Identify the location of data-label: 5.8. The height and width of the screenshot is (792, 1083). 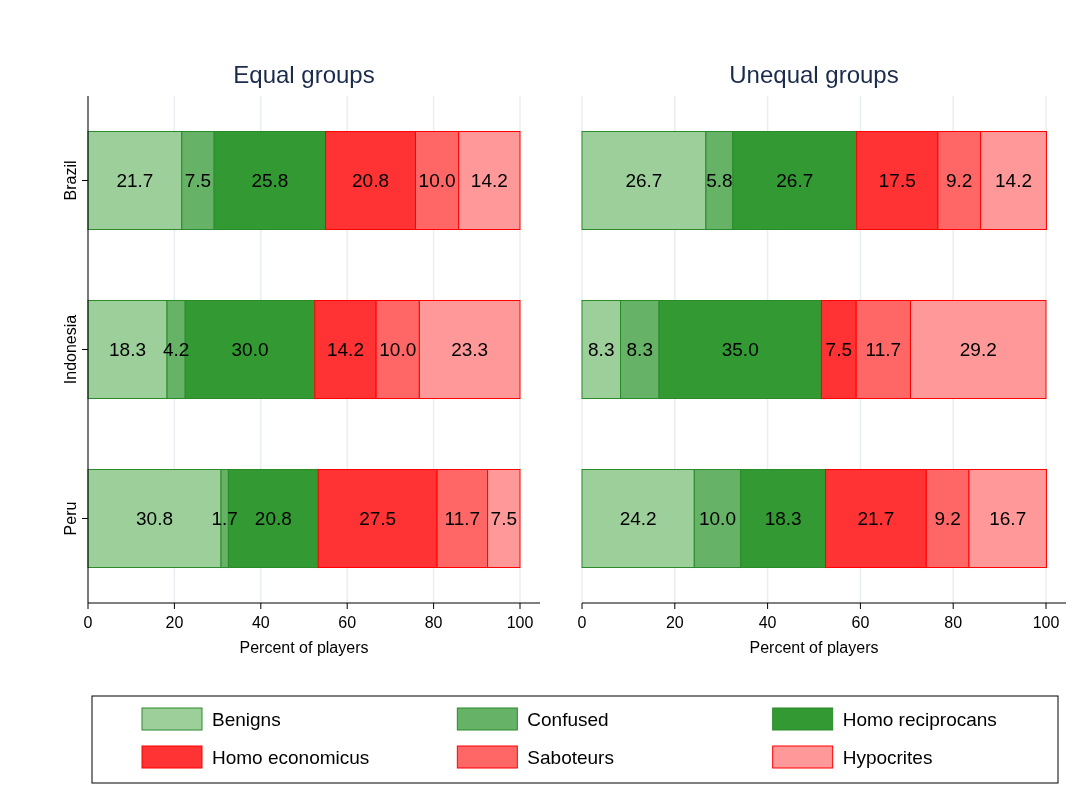
(719, 181).